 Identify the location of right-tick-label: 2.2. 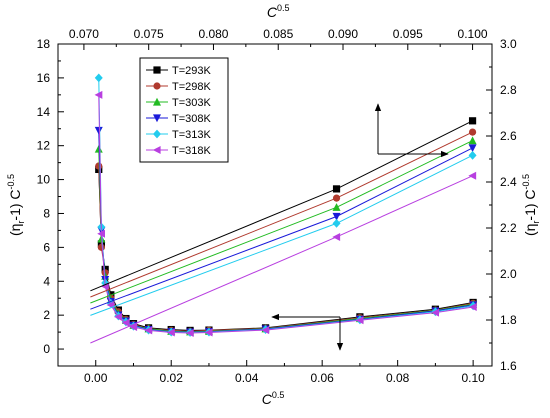
(508, 228).